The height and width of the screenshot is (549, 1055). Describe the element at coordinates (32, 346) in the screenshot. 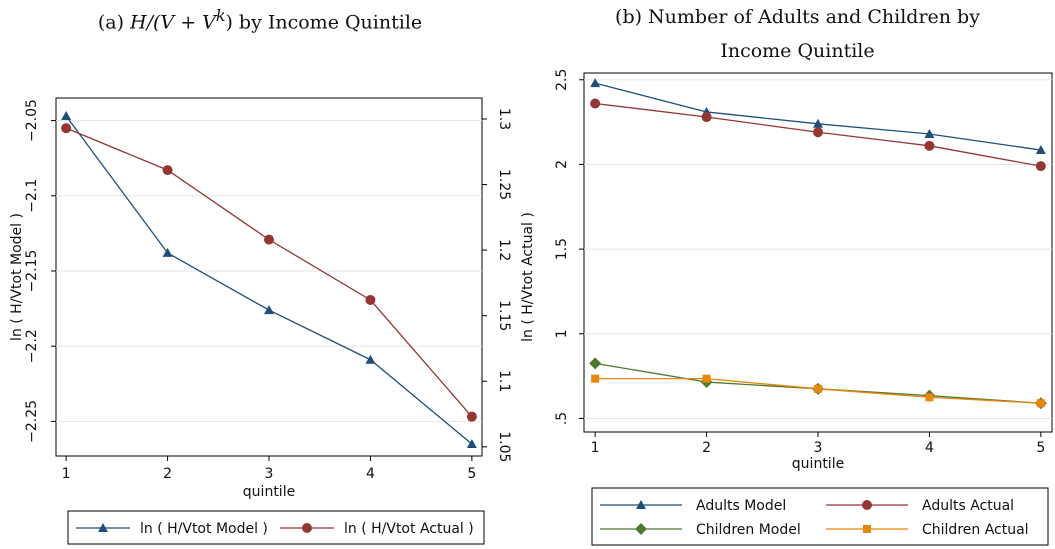

I see `left-tick-label: −2.2` at that location.